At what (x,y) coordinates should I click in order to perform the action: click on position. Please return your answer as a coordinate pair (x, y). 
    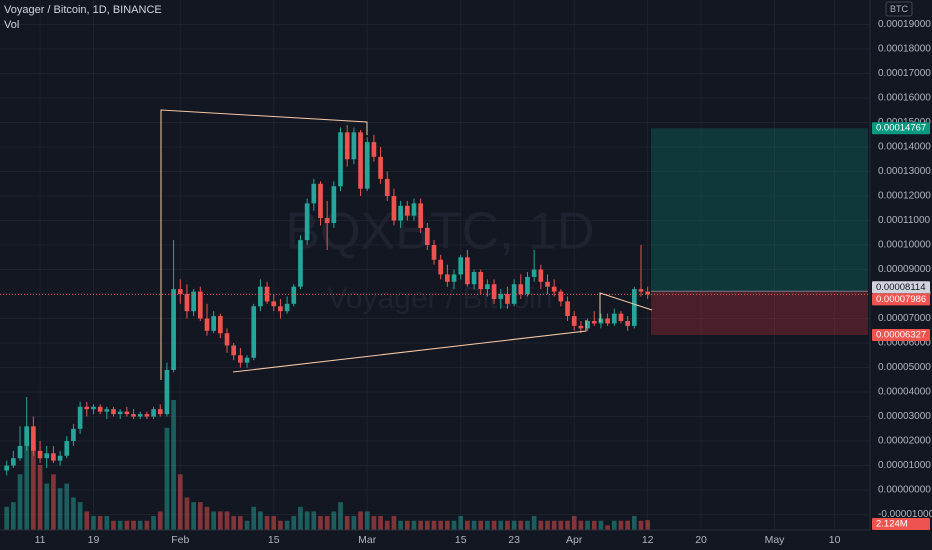
    Looking at the image, I should click on (759, 232).